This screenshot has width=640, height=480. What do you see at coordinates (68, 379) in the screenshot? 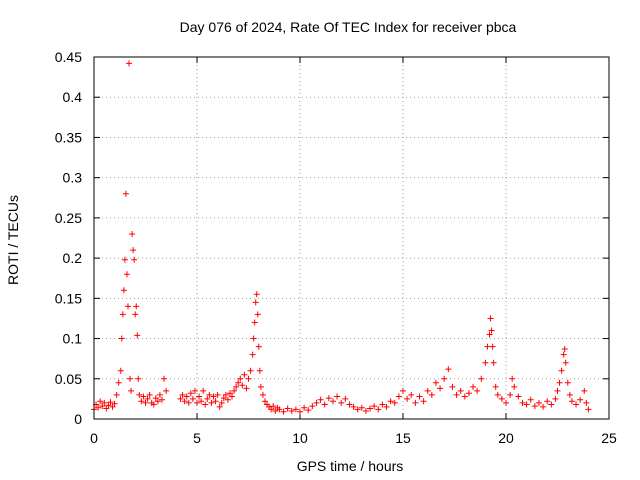
I see `y-tick-label: 0.05` at bounding box center [68, 379].